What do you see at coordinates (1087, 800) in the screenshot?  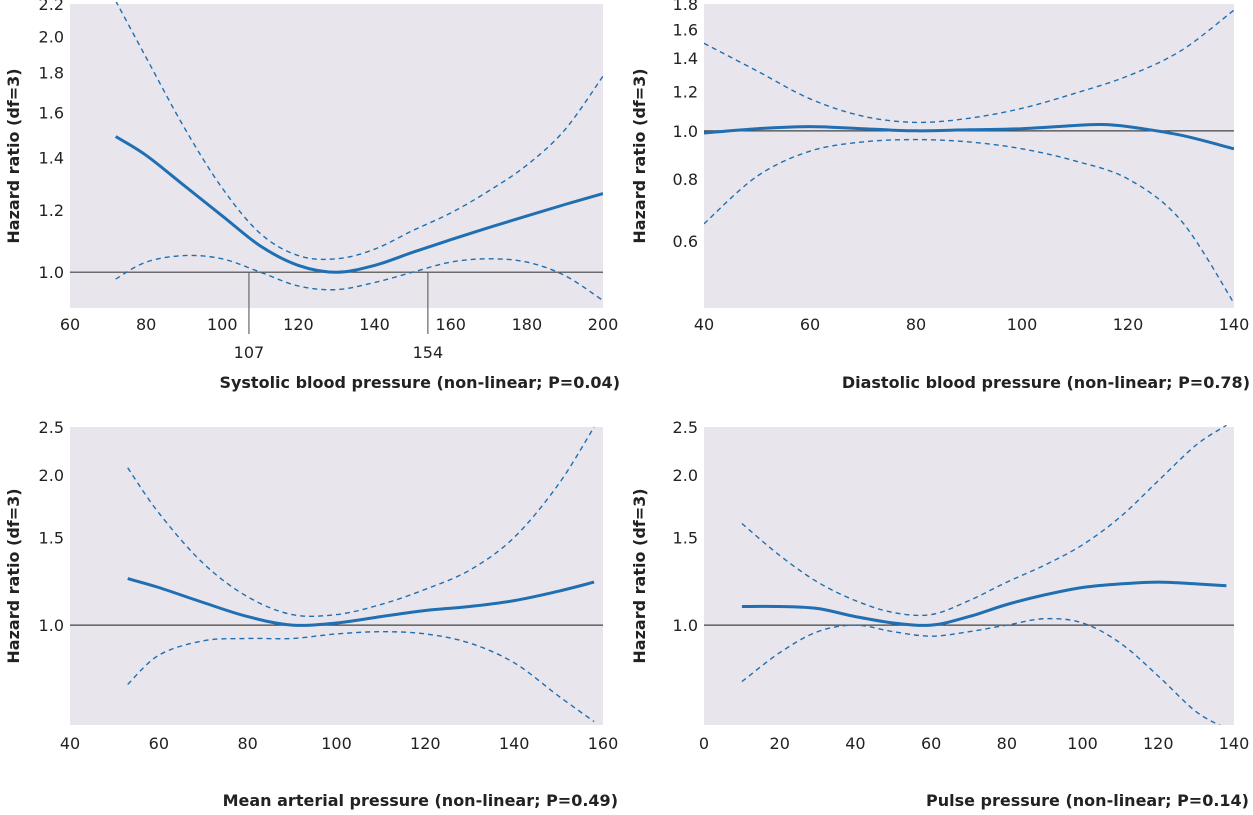 I see `x-axis-label-pulse: Pulse pressure (non-linear; P=0.14)` at bounding box center [1087, 800].